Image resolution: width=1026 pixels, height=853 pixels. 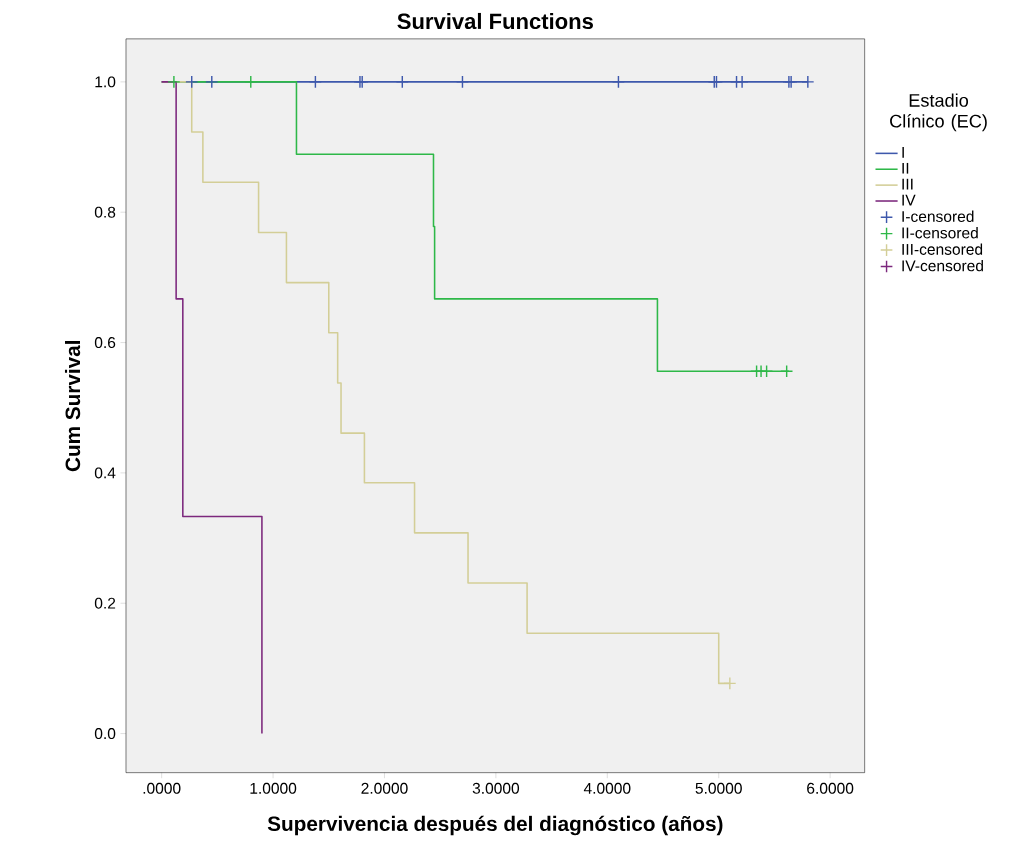 What do you see at coordinates (105, 82) in the screenshot?
I see `y-tick-label: 1.0` at bounding box center [105, 82].